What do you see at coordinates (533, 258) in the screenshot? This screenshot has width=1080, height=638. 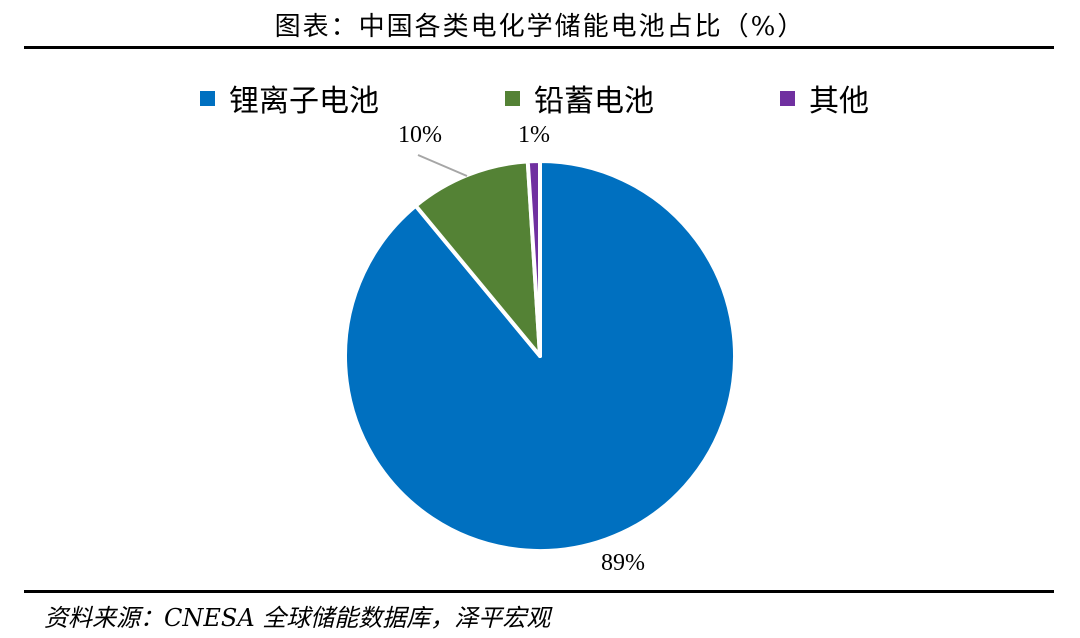 I see `pie-slice-other` at bounding box center [533, 258].